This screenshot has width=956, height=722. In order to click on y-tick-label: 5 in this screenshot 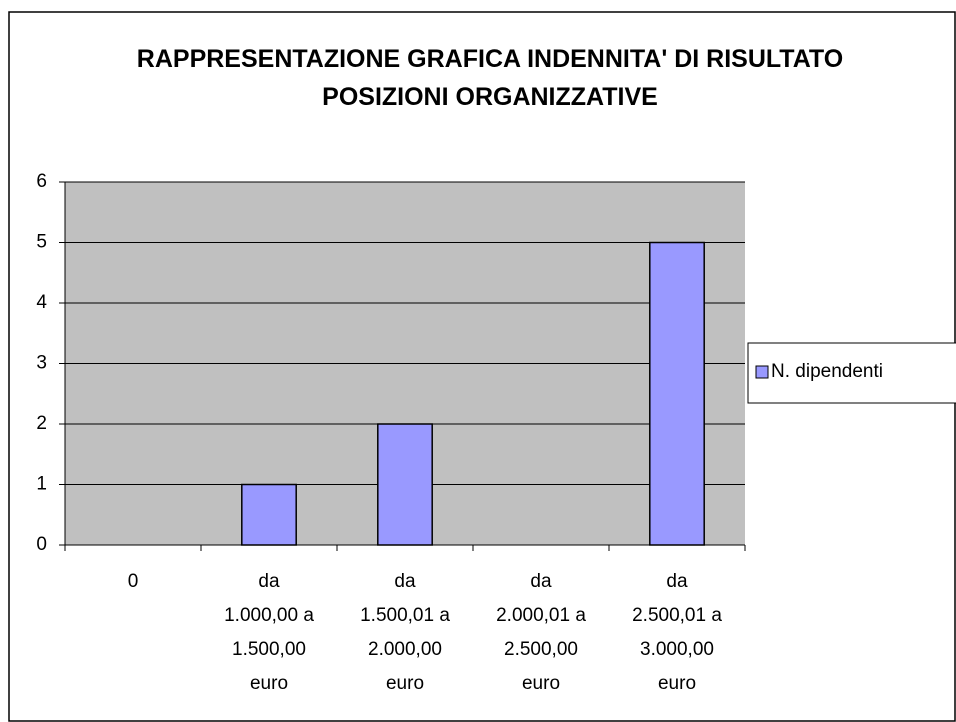, I will do `click(41, 242)`.